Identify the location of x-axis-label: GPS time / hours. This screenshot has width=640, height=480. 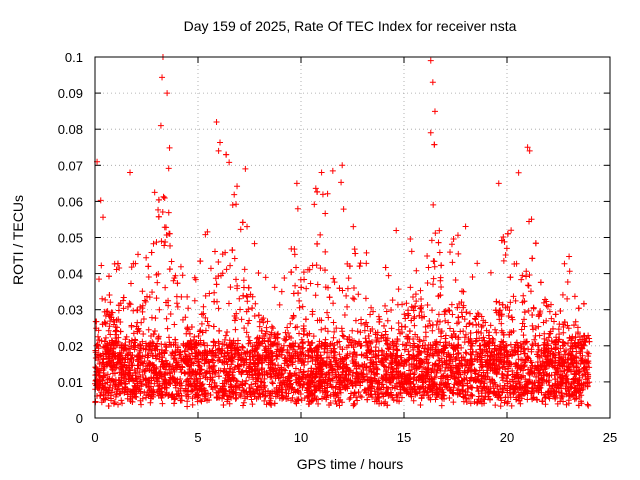
(350, 464).